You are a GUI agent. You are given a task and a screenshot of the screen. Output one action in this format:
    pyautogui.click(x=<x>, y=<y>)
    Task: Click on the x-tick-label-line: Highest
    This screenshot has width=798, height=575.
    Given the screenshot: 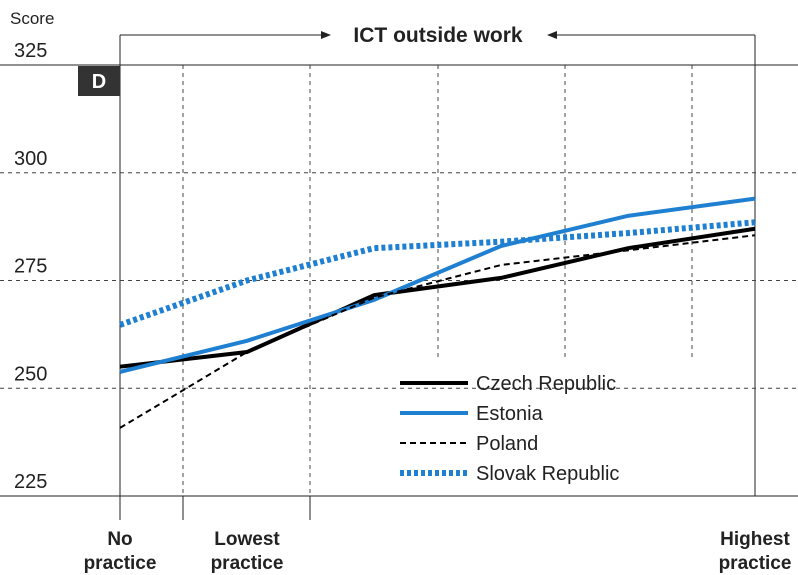 What is the action you would take?
    pyautogui.click(x=755, y=539)
    